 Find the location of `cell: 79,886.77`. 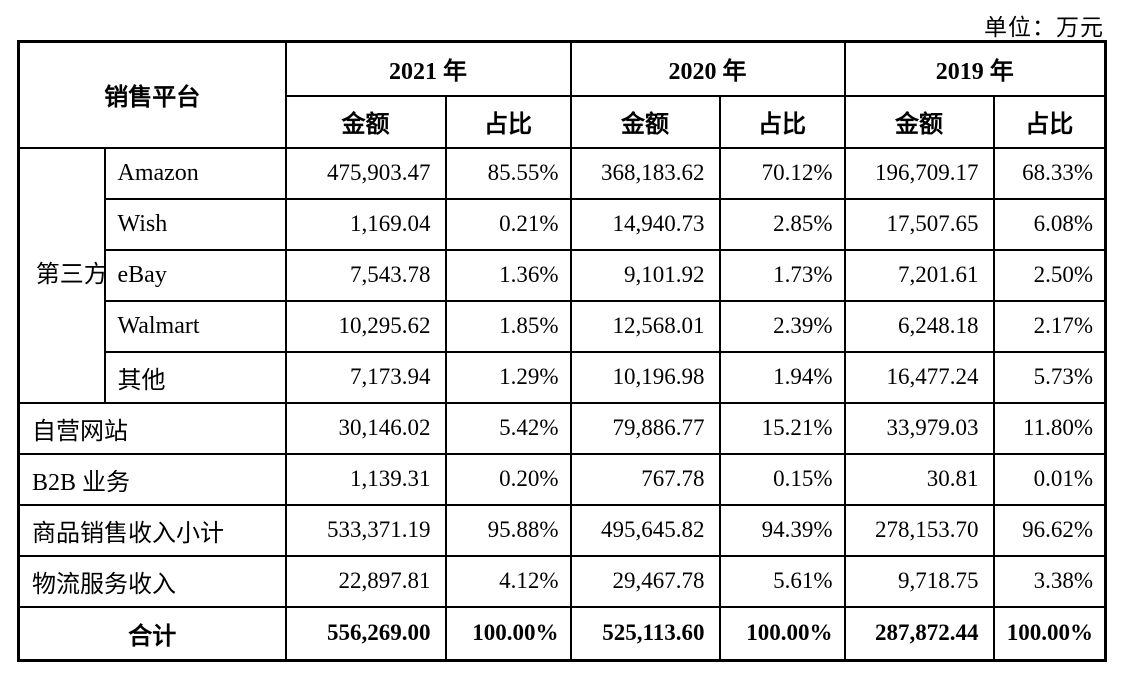

cell: 79,886.77 is located at coordinates (645, 428).